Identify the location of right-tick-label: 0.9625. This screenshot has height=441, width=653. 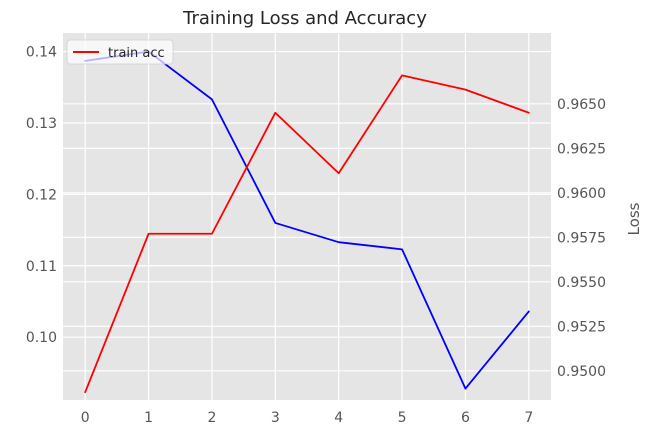
(581, 149).